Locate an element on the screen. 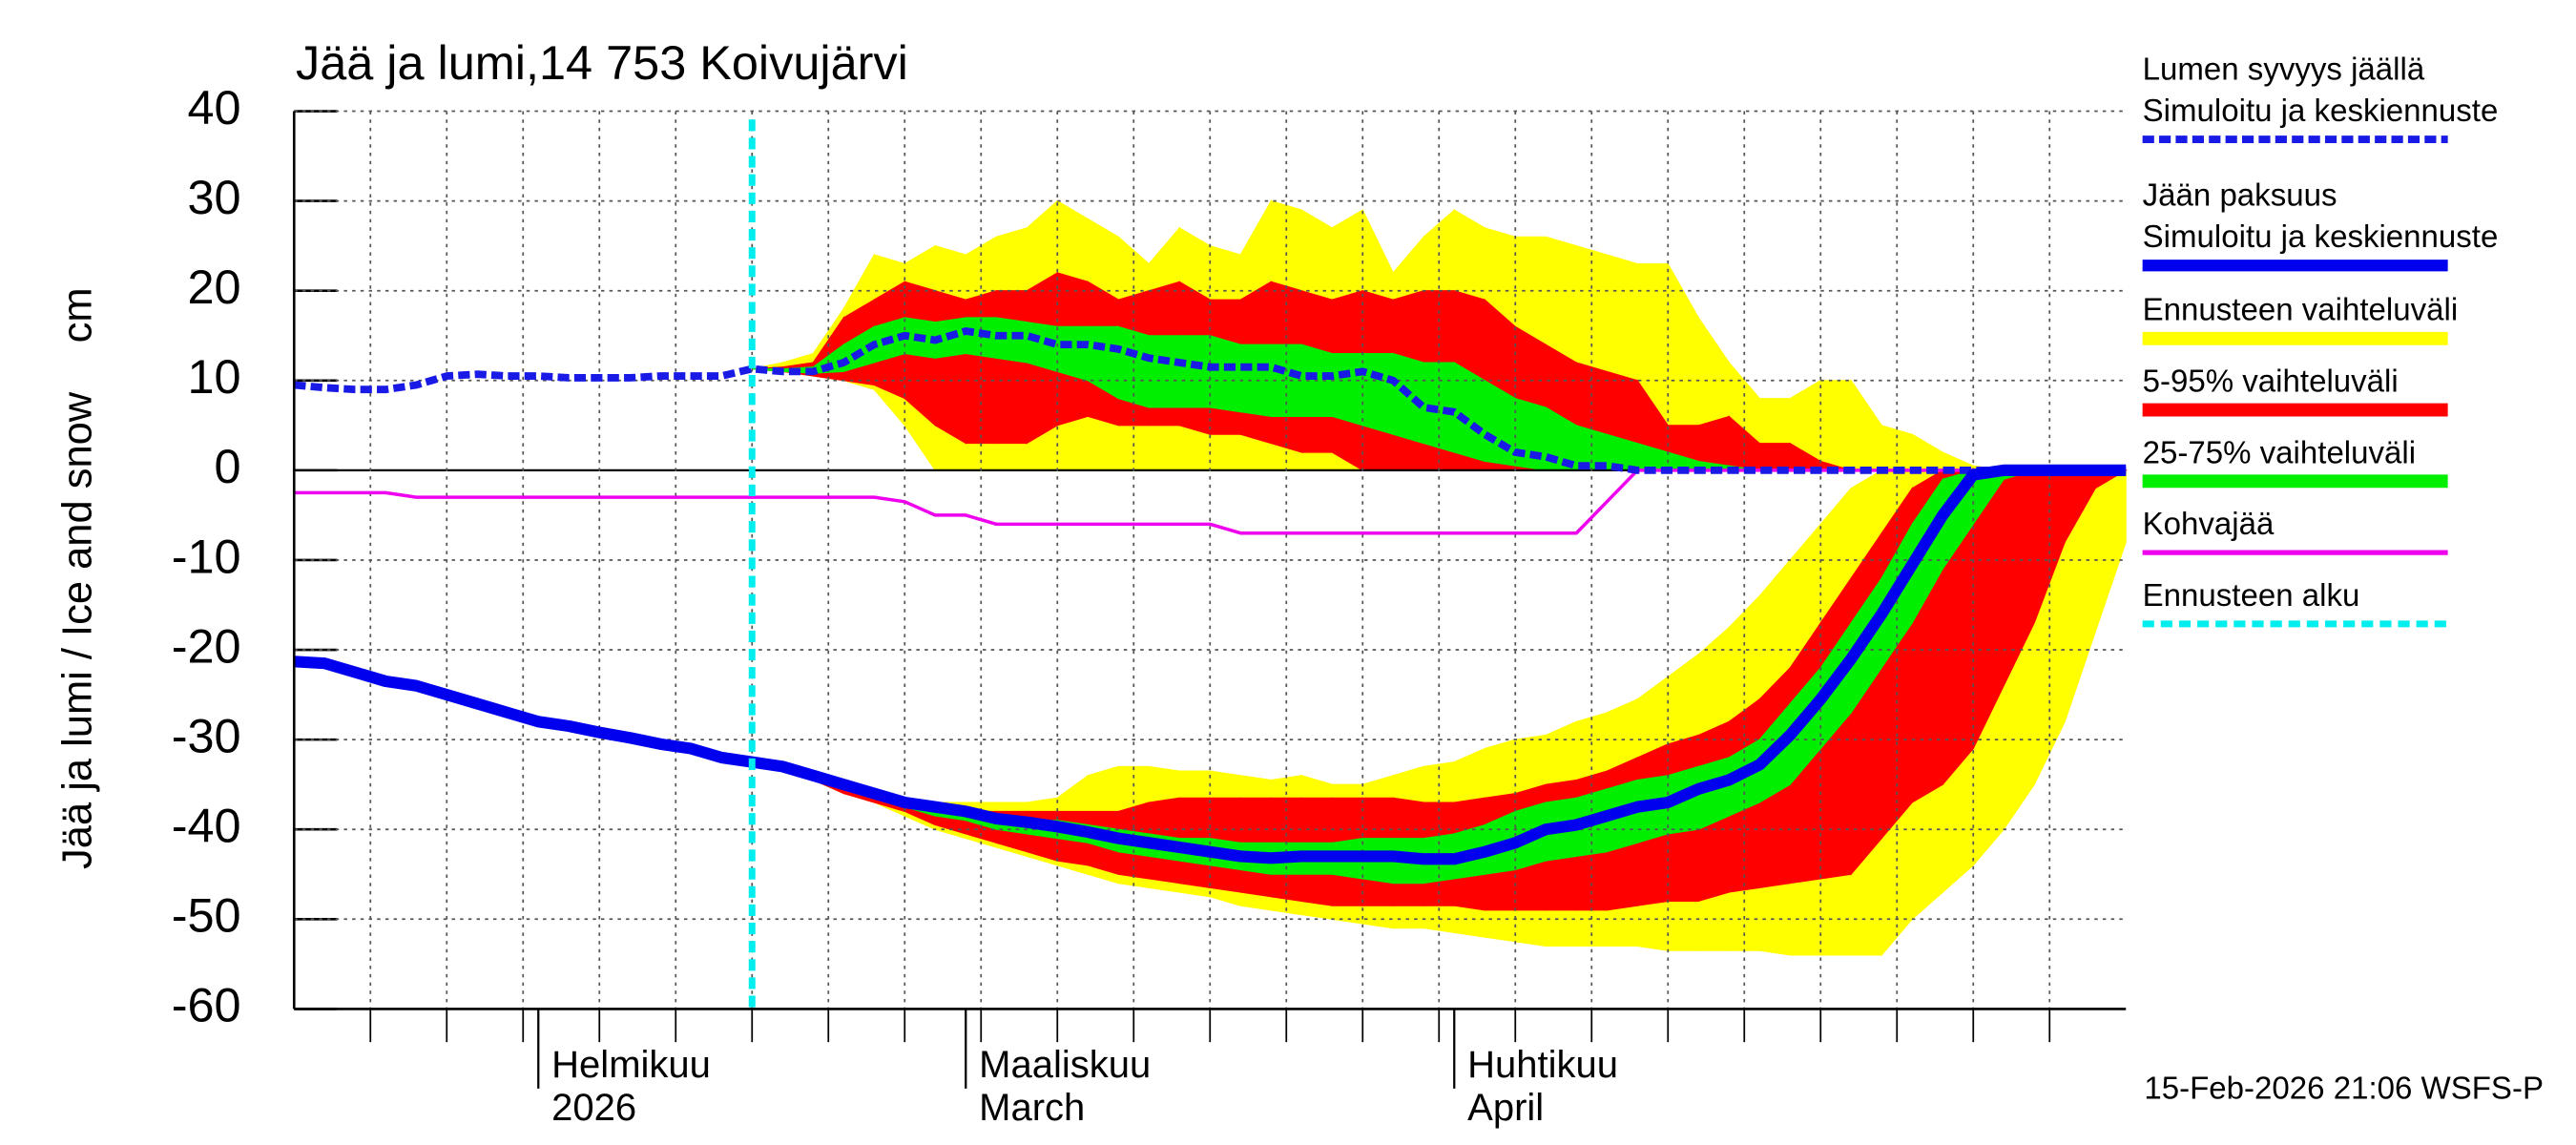  legend-label: Lumen syvyys jäällä is located at coordinates (2284, 70).